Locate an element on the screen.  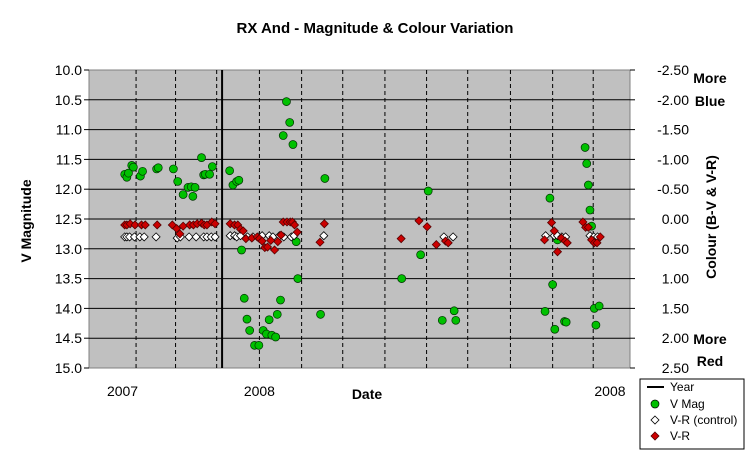
y-tick-label: 14.5 is located at coordinates (68, 338).